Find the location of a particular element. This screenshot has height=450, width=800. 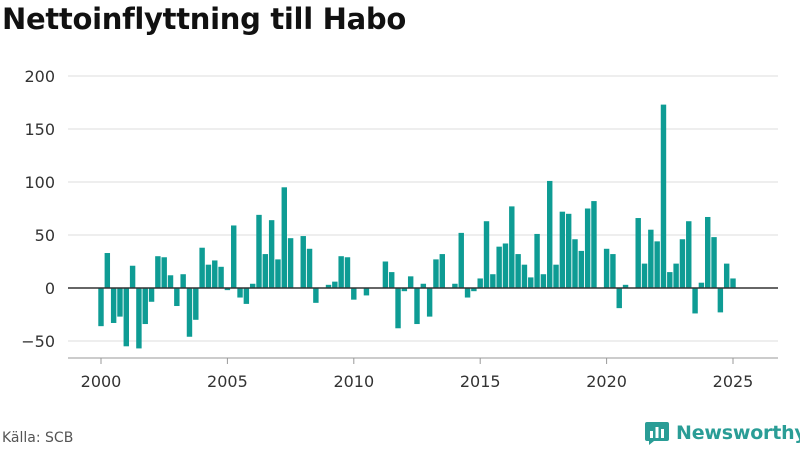

brand-logo: Newsworthy is located at coordinates (722, 433).